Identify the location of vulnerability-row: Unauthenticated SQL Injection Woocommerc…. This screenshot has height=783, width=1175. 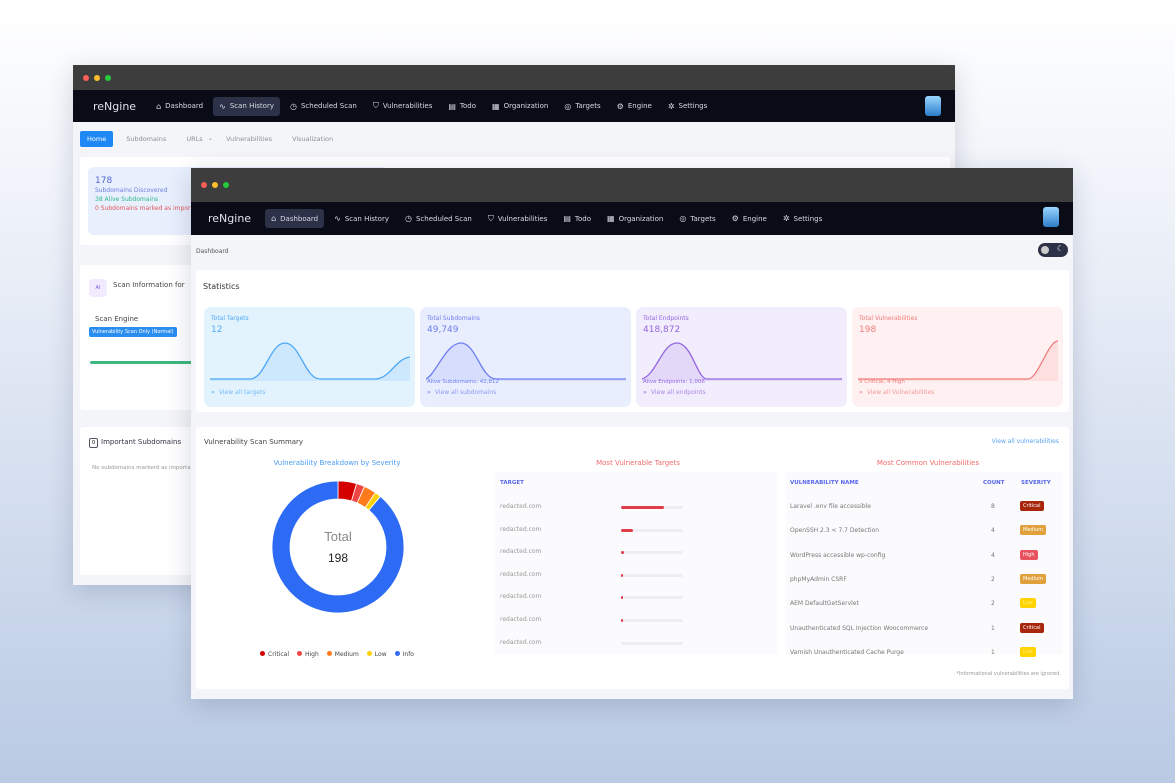
(924, 632).